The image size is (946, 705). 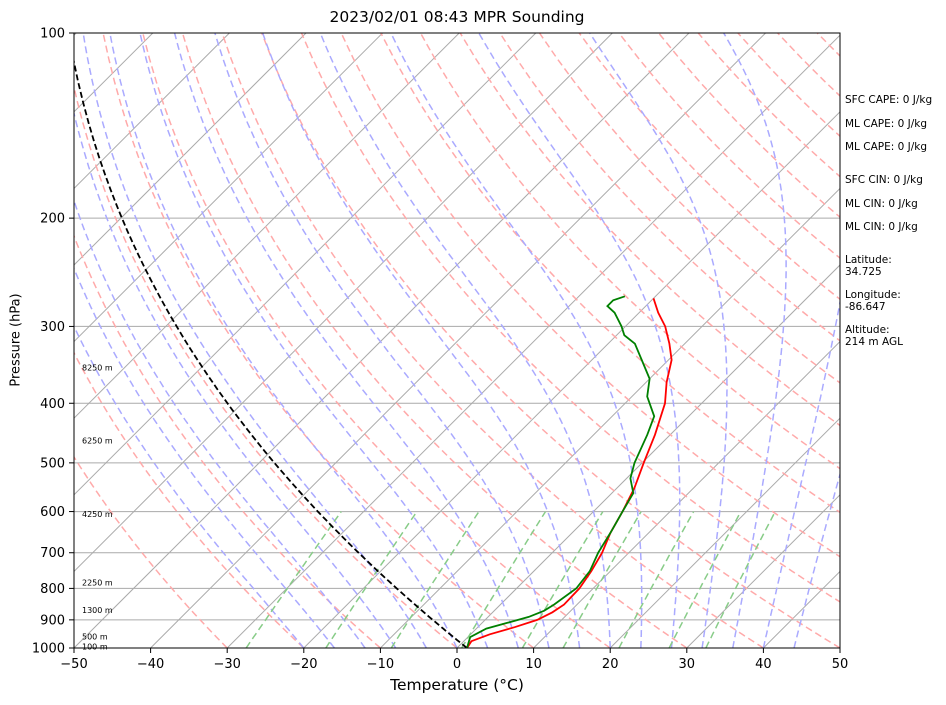 I want to click on x-tick-label: 20, so click(x=610, y=664).